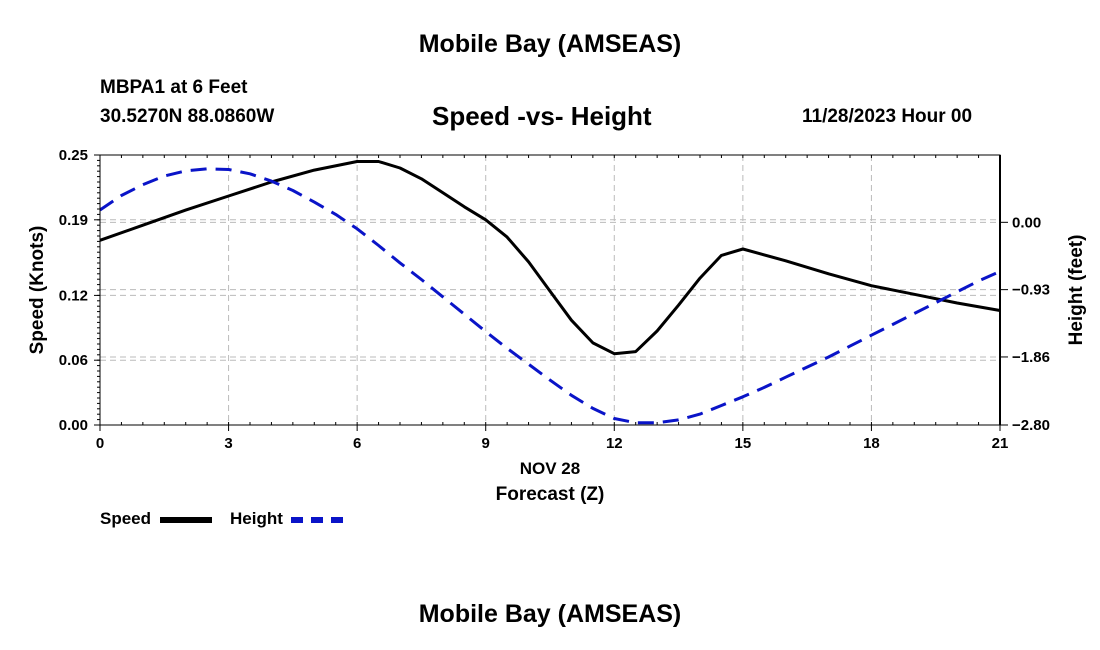  I want to click on x-axis-date-label: NOV 28, so click(550, 468).